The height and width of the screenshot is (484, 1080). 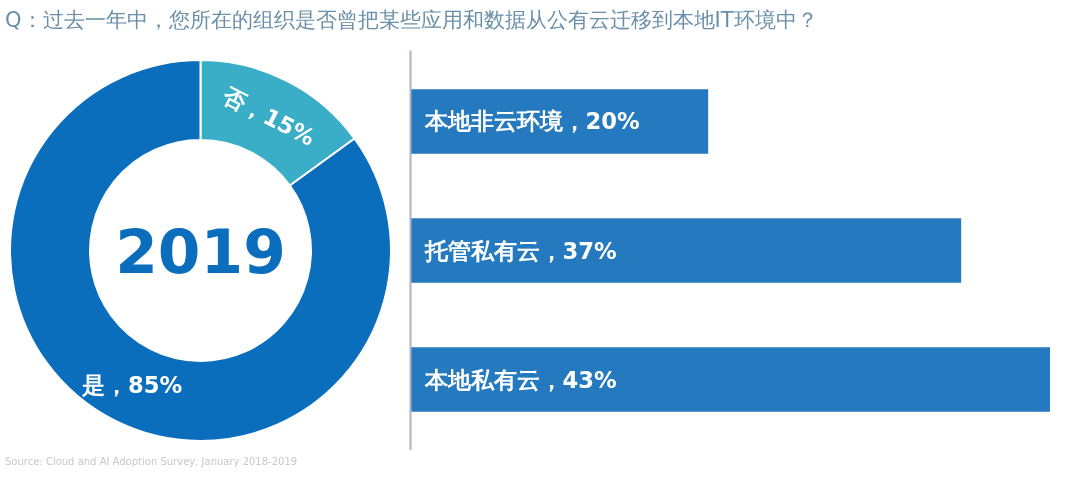 I want to click on data-label: 是，85%, so click(x=132, y=384).